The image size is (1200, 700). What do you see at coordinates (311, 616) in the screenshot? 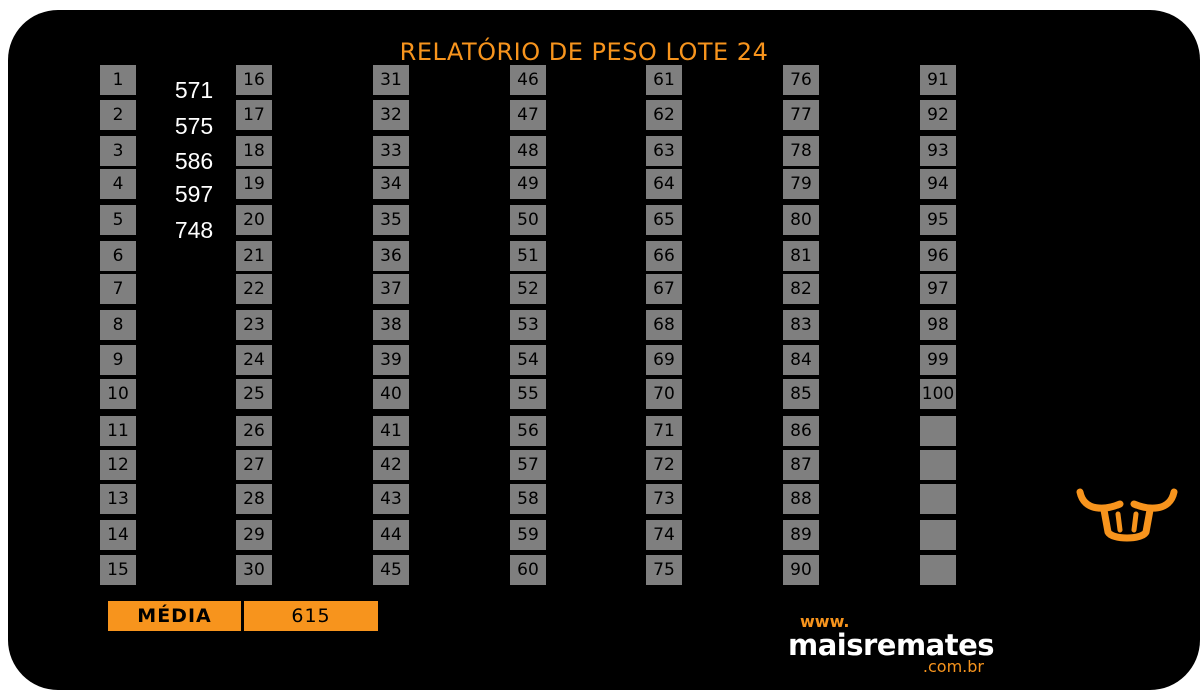
I see `media-value: 615` at bounding box center [311, 616].